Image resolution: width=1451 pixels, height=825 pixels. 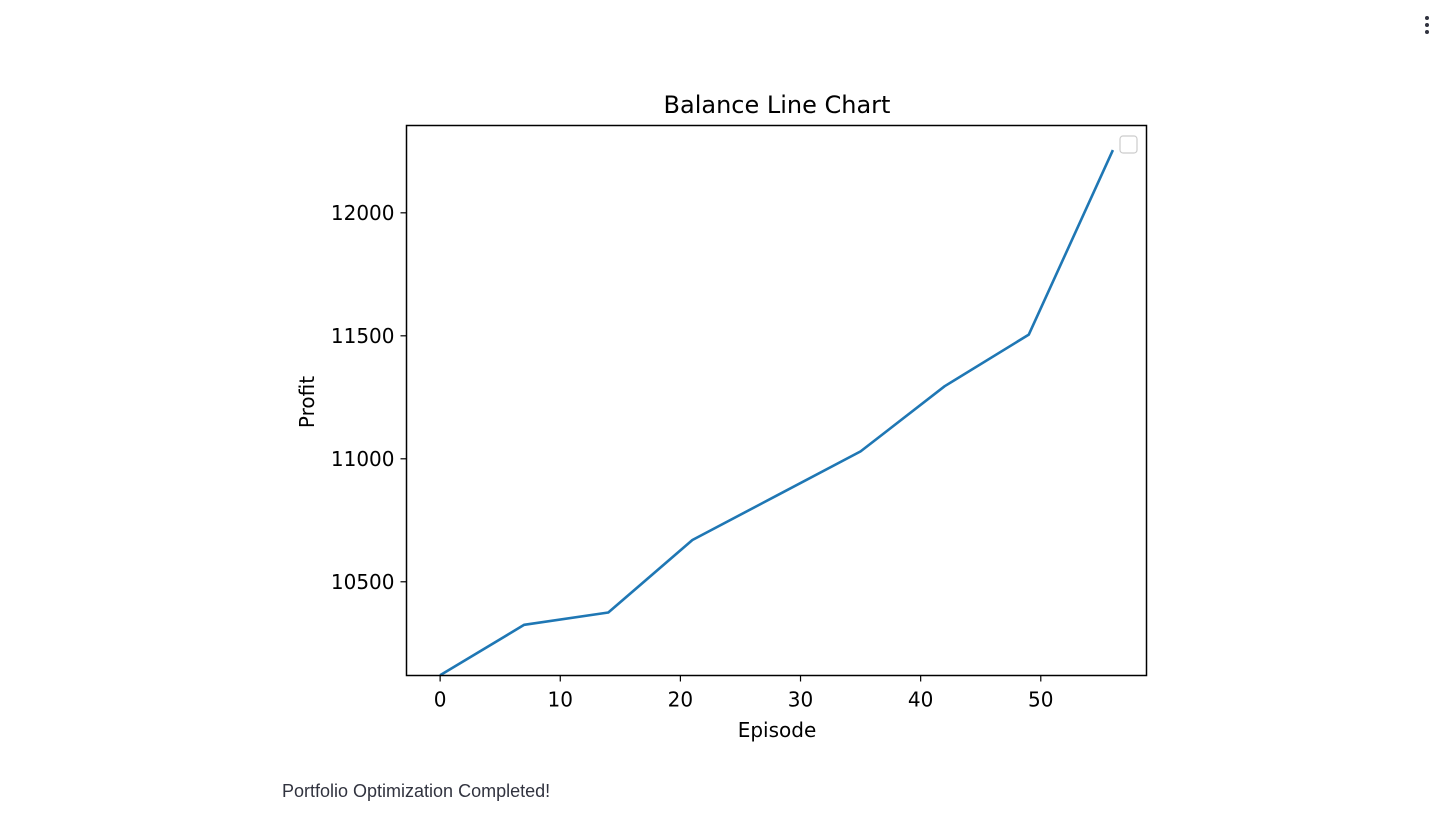 What do you see at coordinates (307, 402) in the screenshot?
I see `y-axis-label: Profit` at bounding box center [307, 402].